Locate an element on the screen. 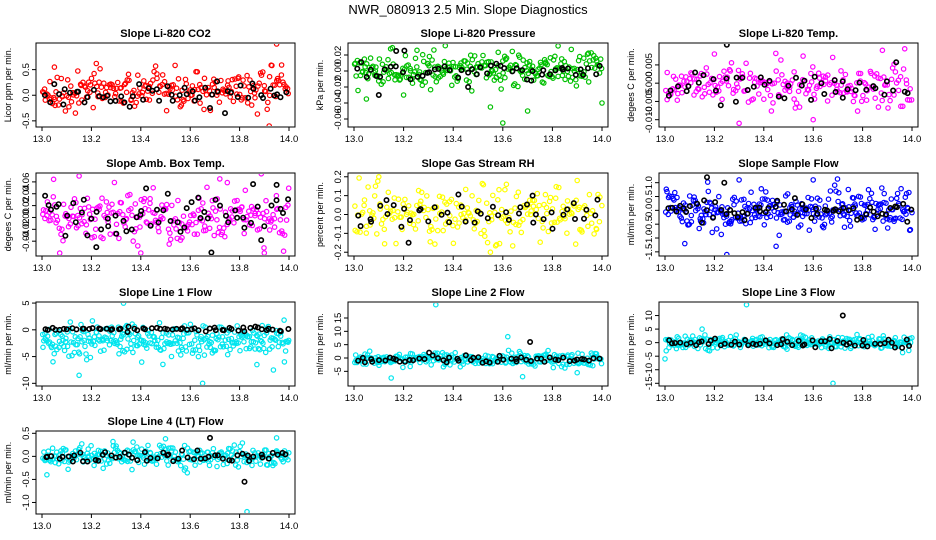 Image resolution: width=936 pixels, height=540 pixels. panel-title: Slope Sample Flow is located at coordinates (788, 164).